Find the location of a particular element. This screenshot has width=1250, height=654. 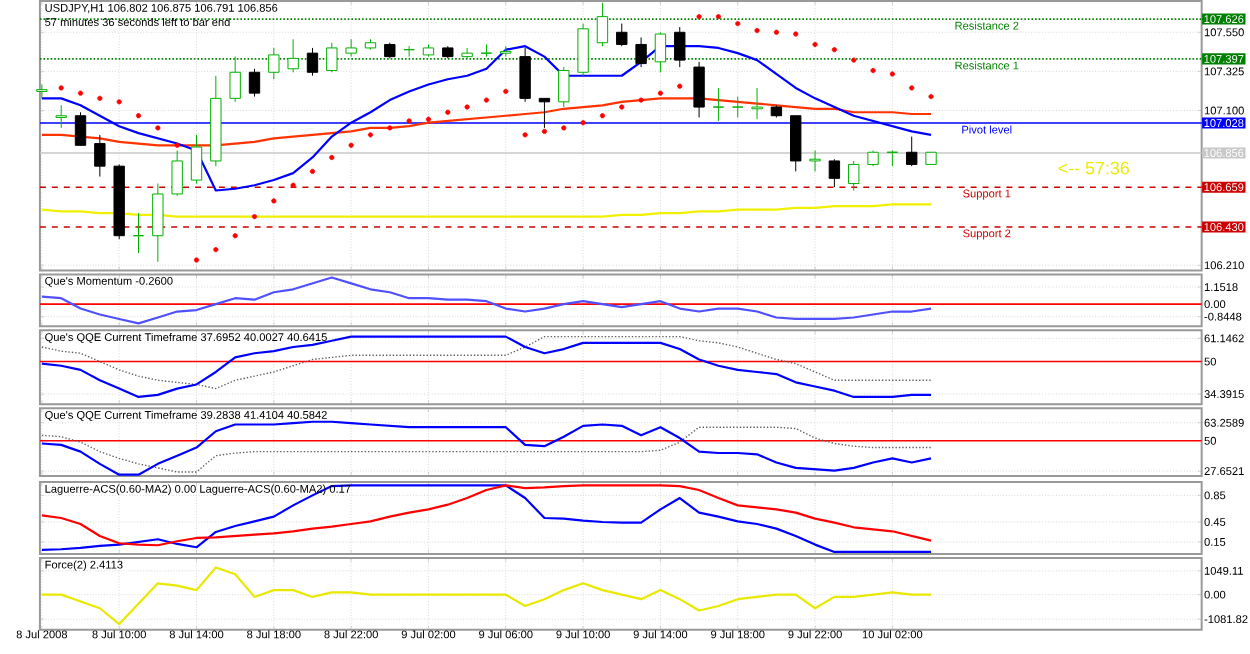

annotation: <-- 57:36 is located at coordinates (1093, 168).